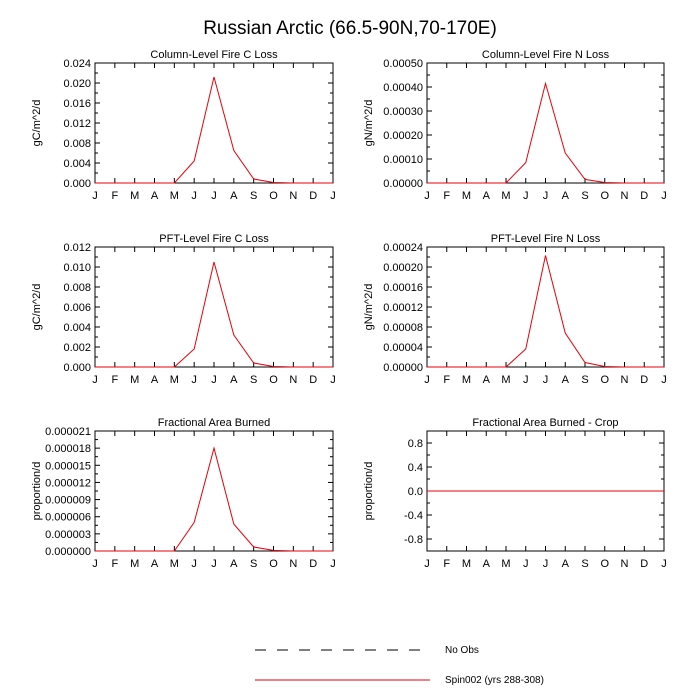 The image size is (700, 700). I want to click on legend-label-spin002: Spin002 (yrs 288-308), so click(494, 680).